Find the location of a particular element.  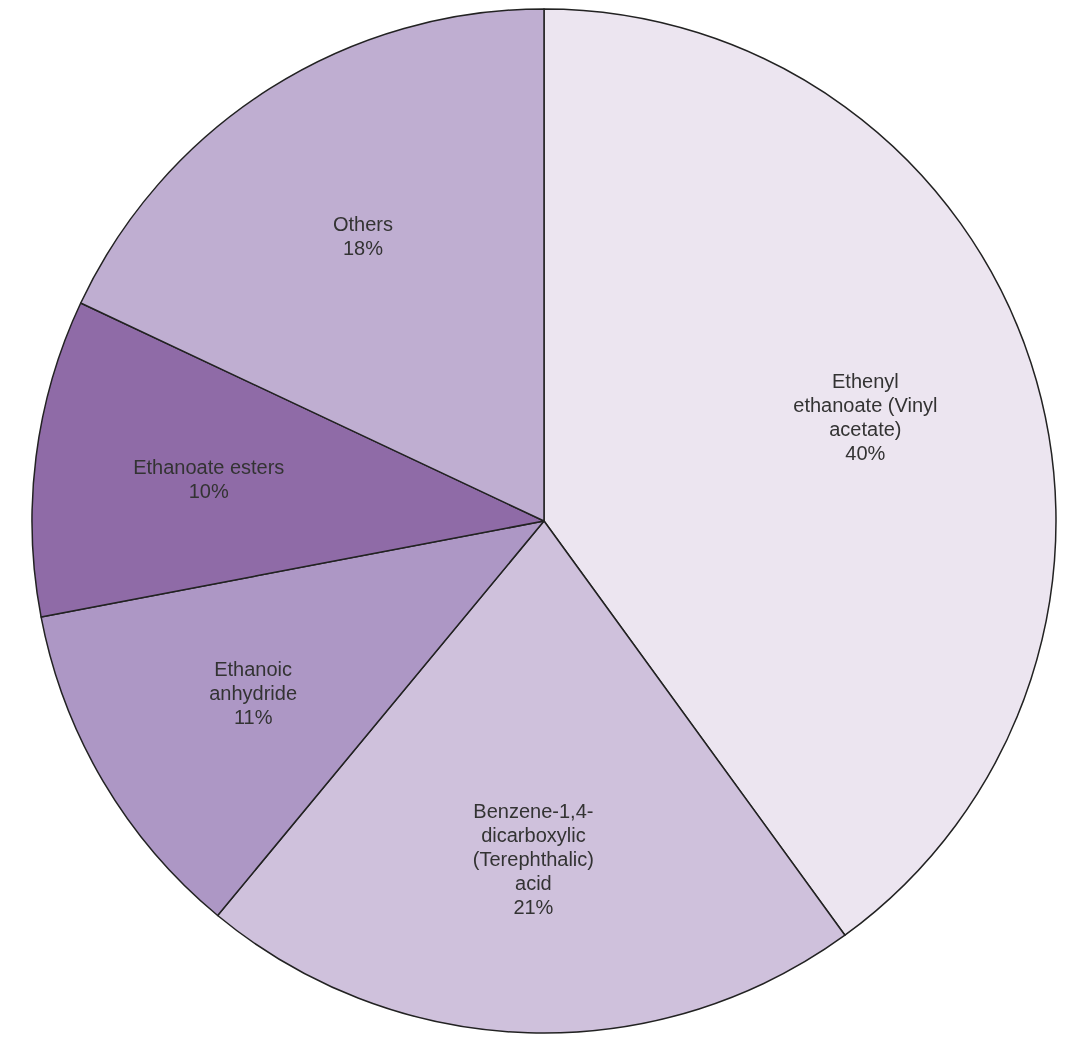

slice-label: Benzene-1,4-dicarboxylic (Terephthalic) acid is located at coordinates (533, 846).